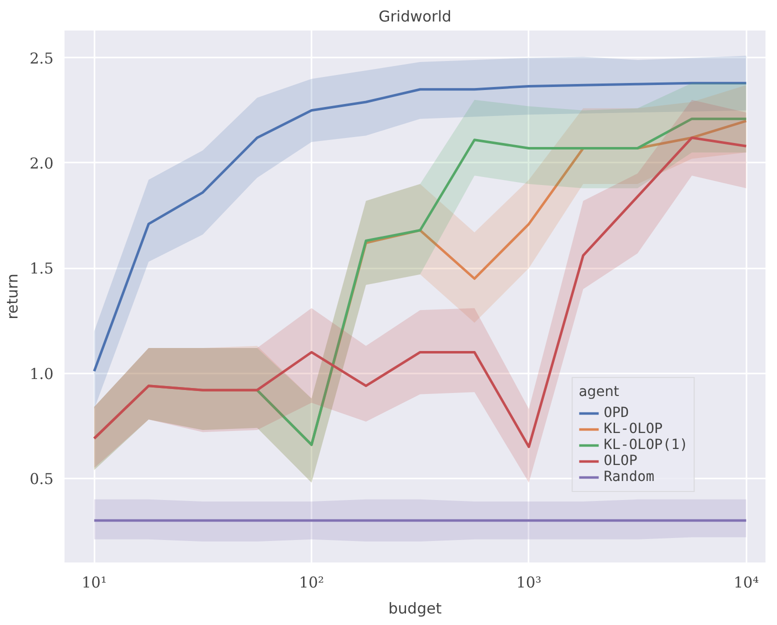  What do you see at coordinates (42, 479) in the screenshot?
I see `y-tick-label: 0.5` at bounding box center [42, 479].